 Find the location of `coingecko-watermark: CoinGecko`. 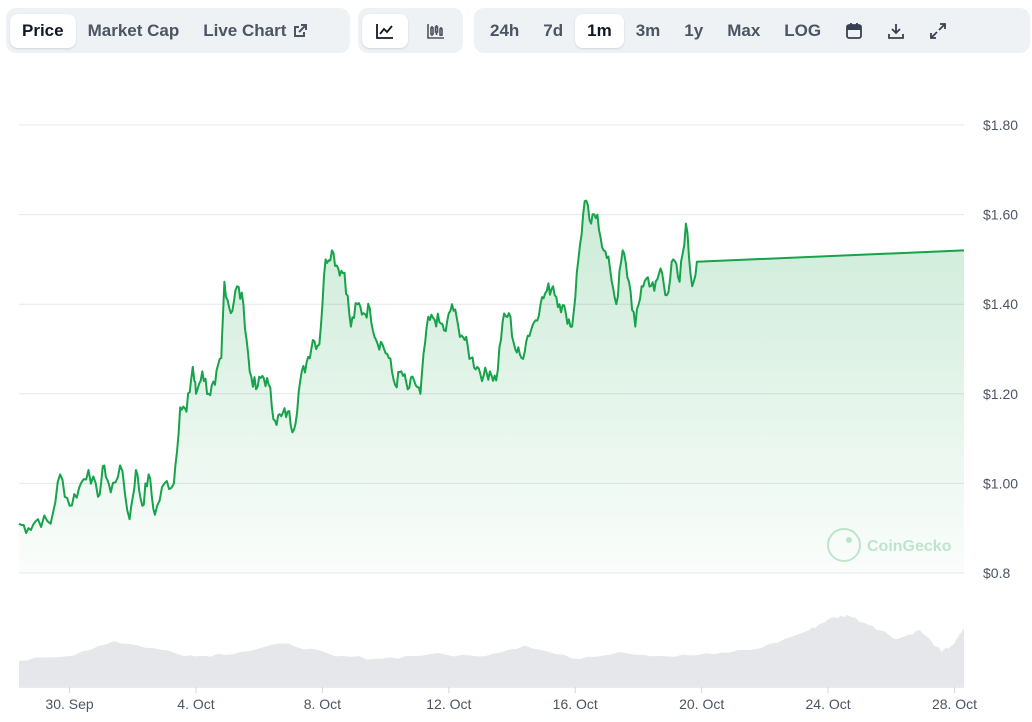

coingecko-watermark: CoinGecko is located at coordinates (889, 545).